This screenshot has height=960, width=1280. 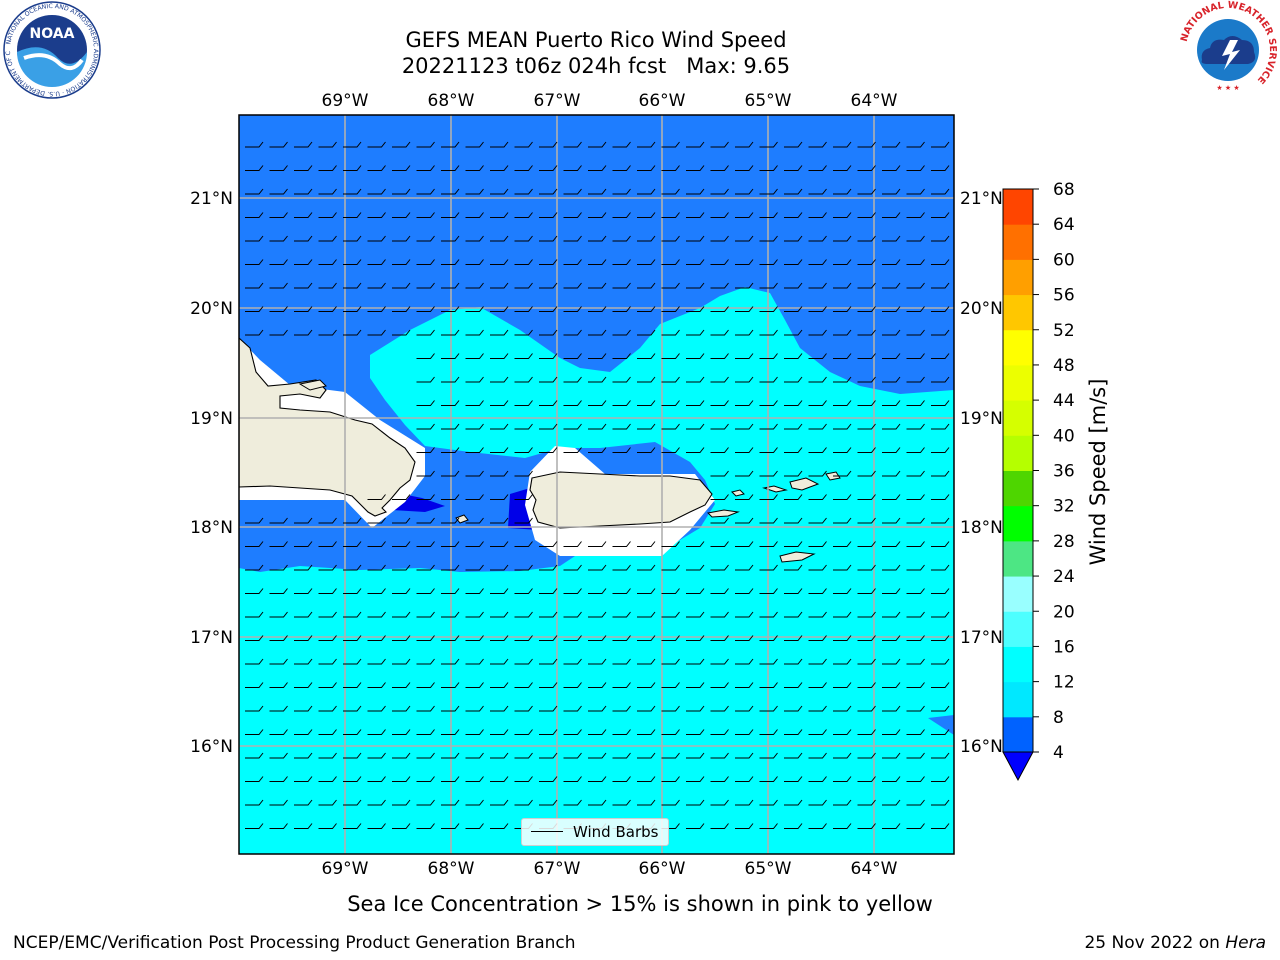 What do you see at coordinates (345, 101) in the screenshot?
I see `lon-label-top: 69°W` at bounding box center [345, 101].